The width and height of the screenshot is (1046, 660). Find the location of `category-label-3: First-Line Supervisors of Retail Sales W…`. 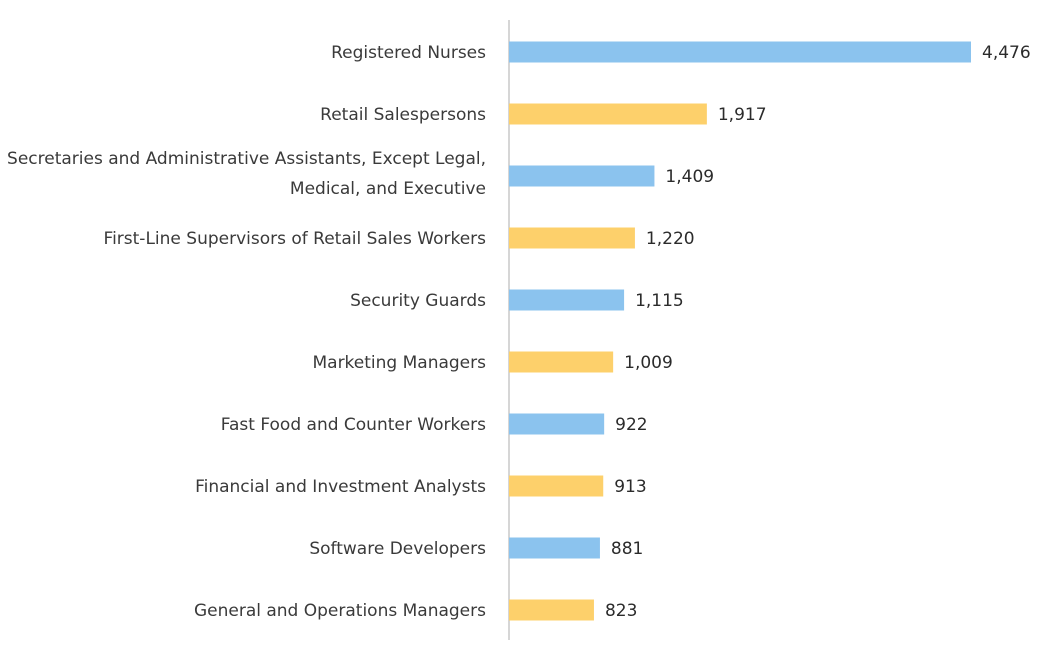

category-label-3: First-Line Supervisors of Retail Sales W… is located at coordinates (295, 239).